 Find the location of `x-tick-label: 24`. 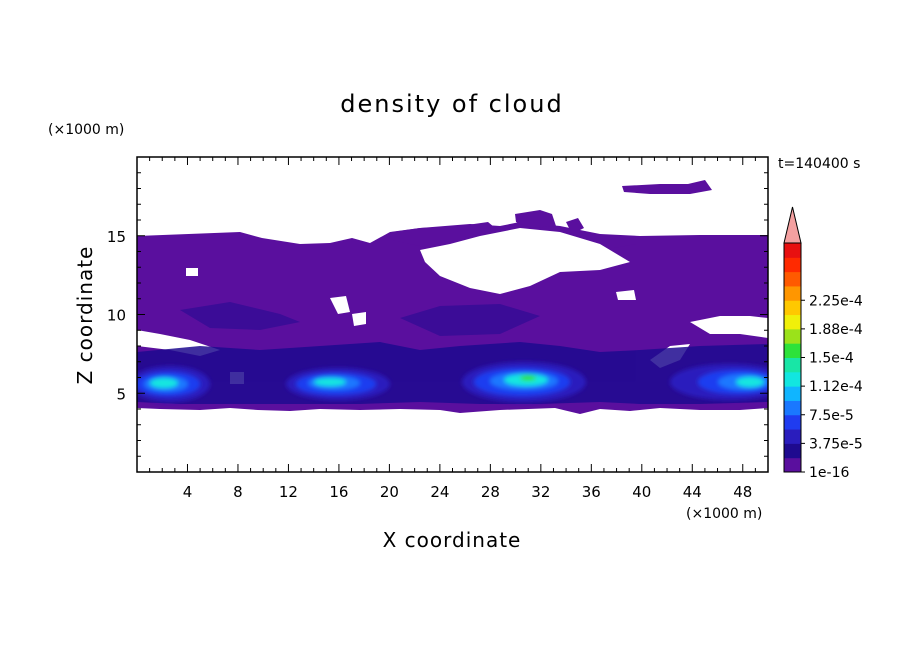

x-tick-label: 24 is located at coordinates (439, 492).